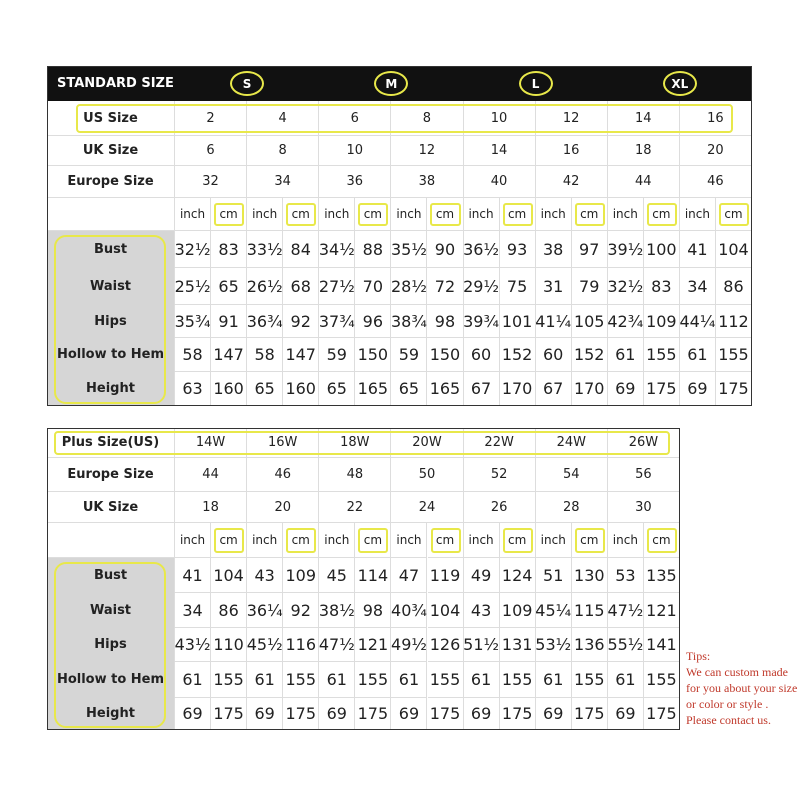 This screenshot has height=800, width=800. Describe the element at coordinates (211, 507) in the screenshot. I see `size-cell: 18` at that location.